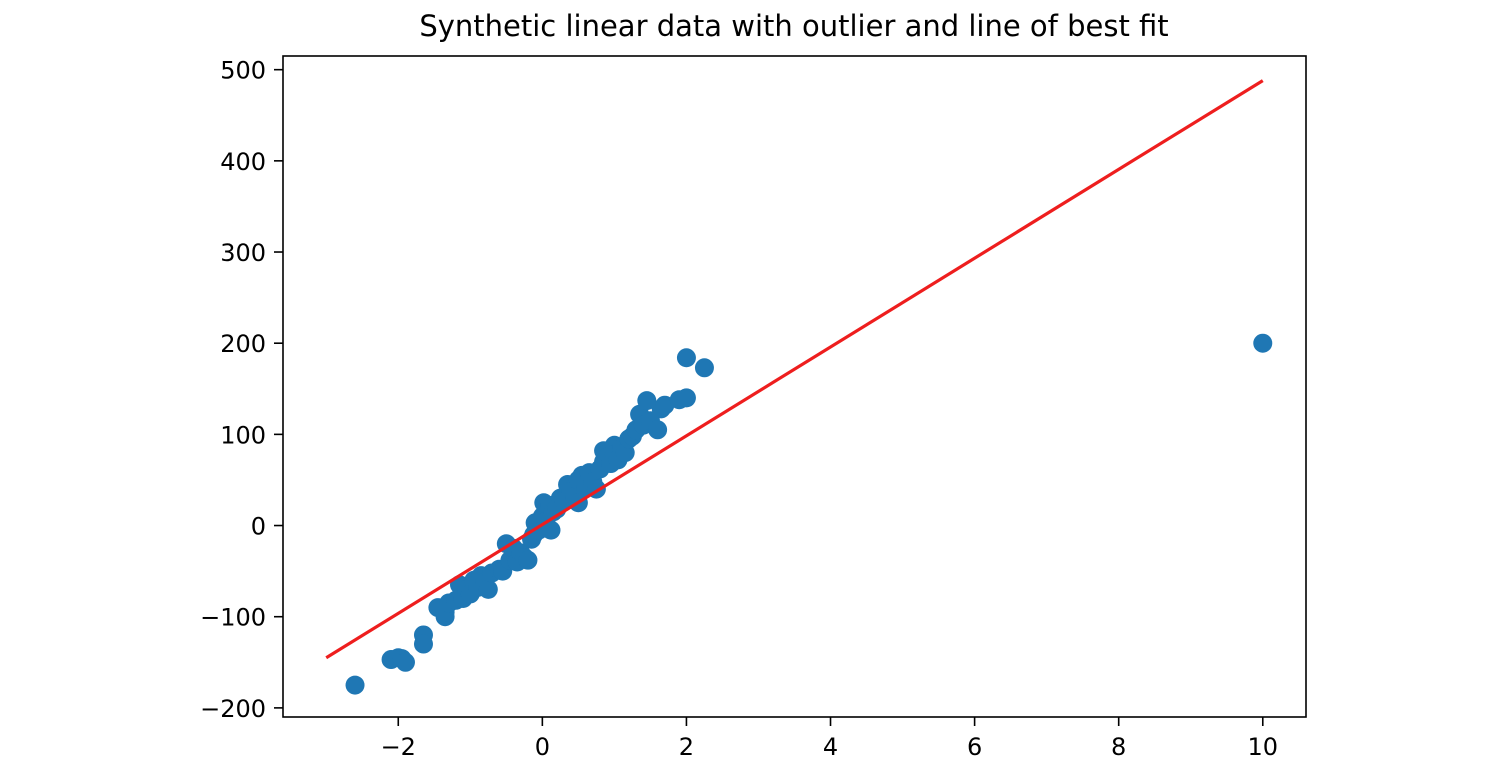 This screenshot has width=1486, height=767. I want to click on y-tick-label: 300, so click(243, 253).